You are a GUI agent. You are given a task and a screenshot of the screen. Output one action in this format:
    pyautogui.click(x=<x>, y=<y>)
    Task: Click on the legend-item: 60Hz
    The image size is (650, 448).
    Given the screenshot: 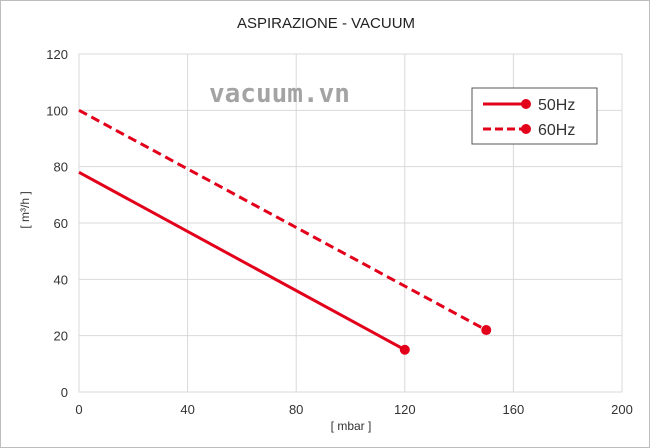 What is the action you would take?
    pyautogui.click(x=529, y=130)
    